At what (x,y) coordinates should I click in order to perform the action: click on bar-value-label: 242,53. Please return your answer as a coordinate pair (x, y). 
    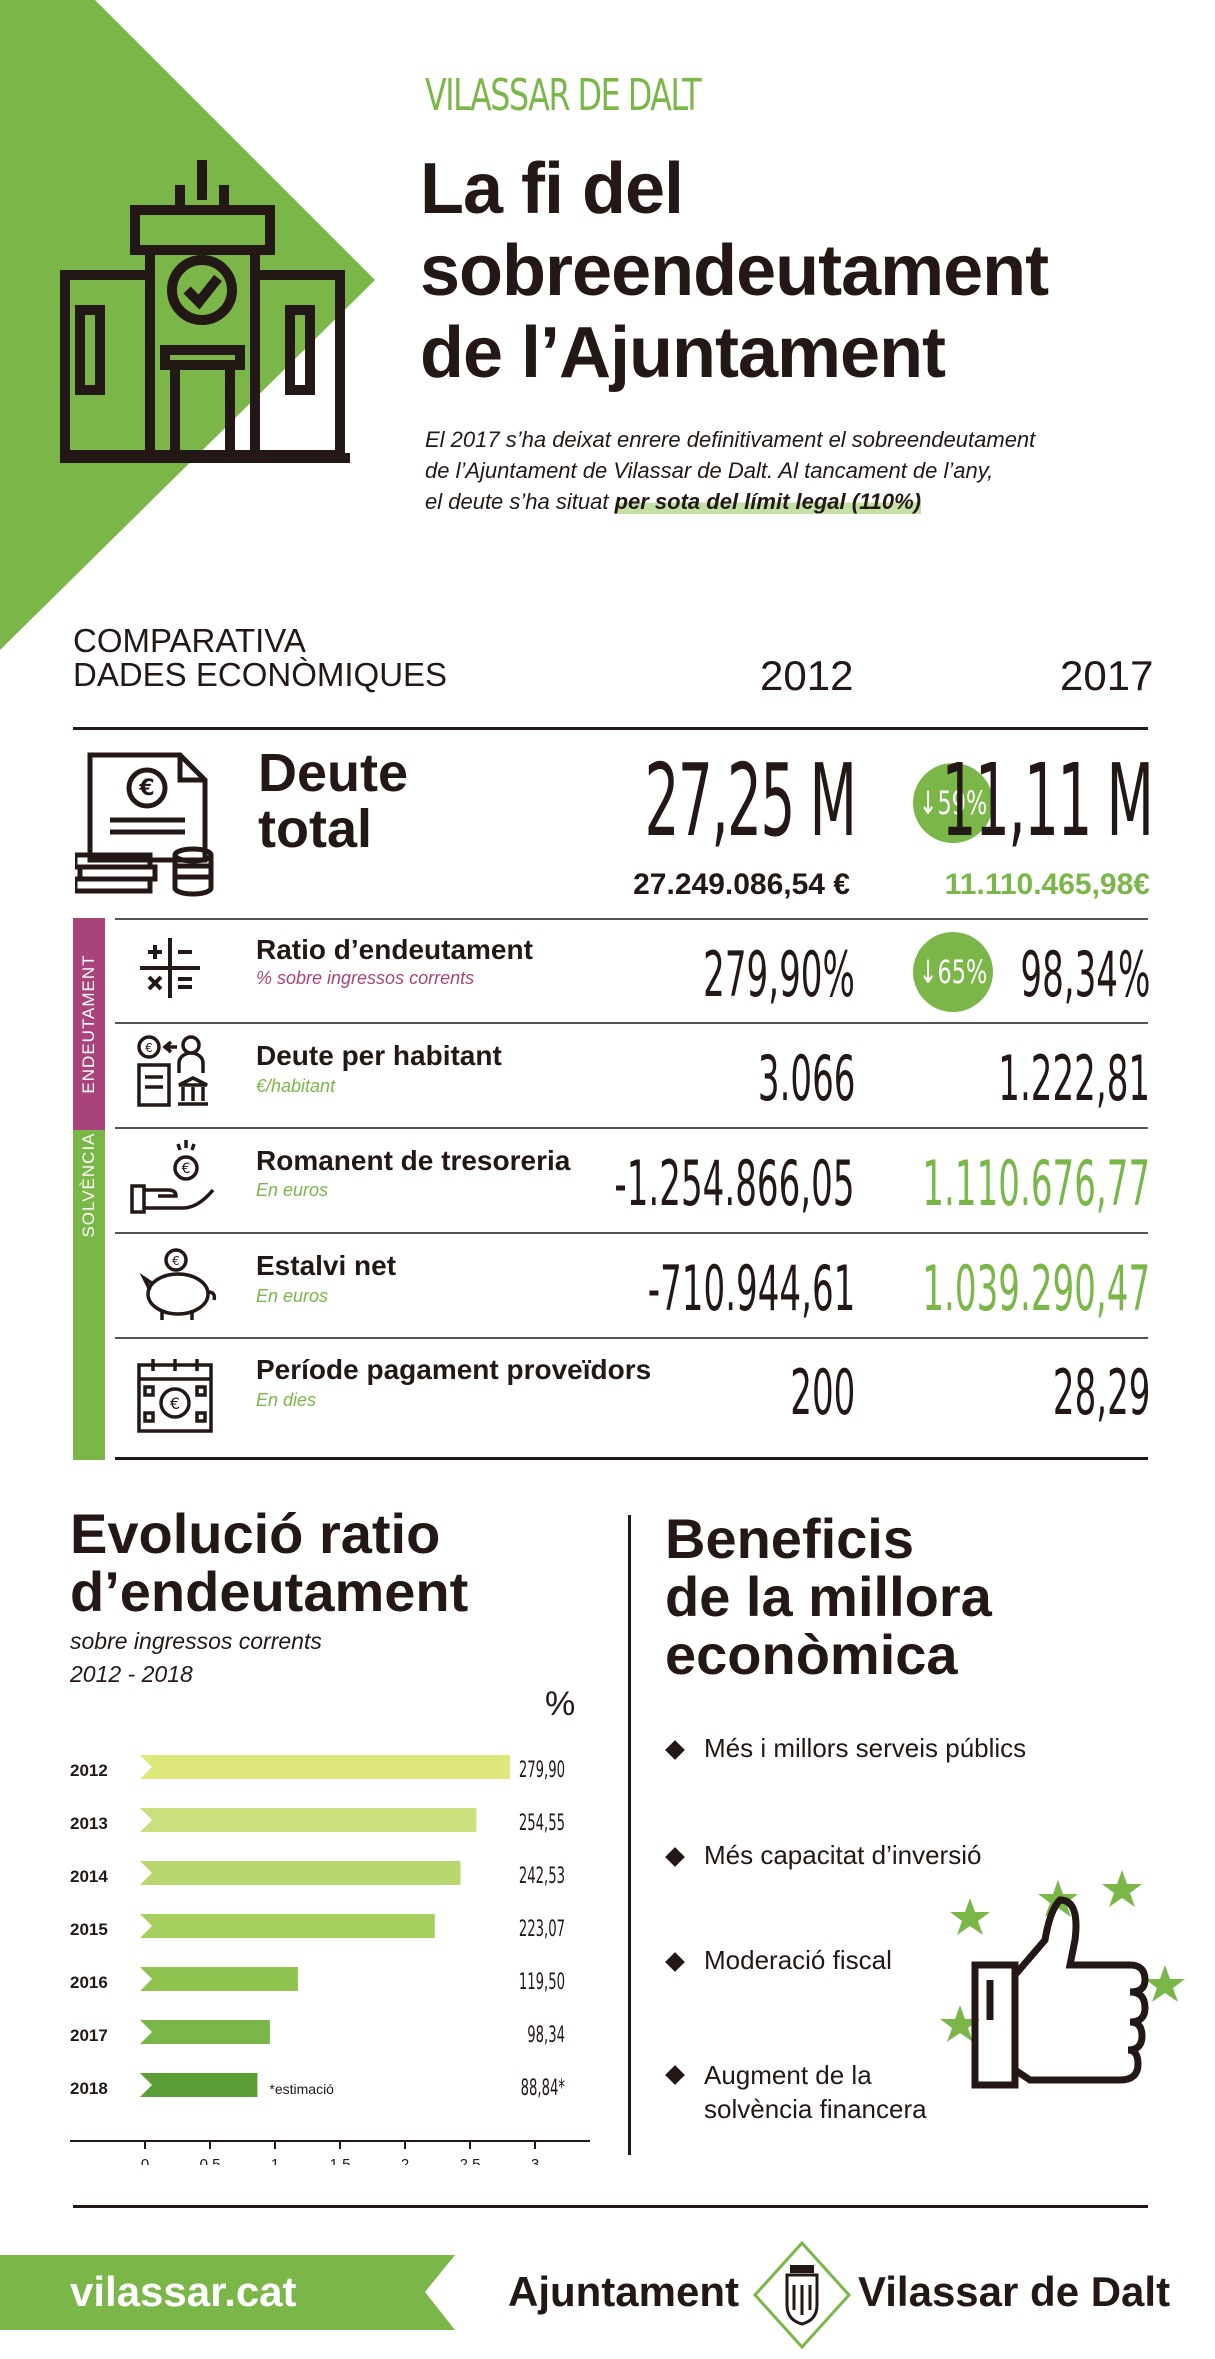
    Looking at the image, I should click on (542, 1876).